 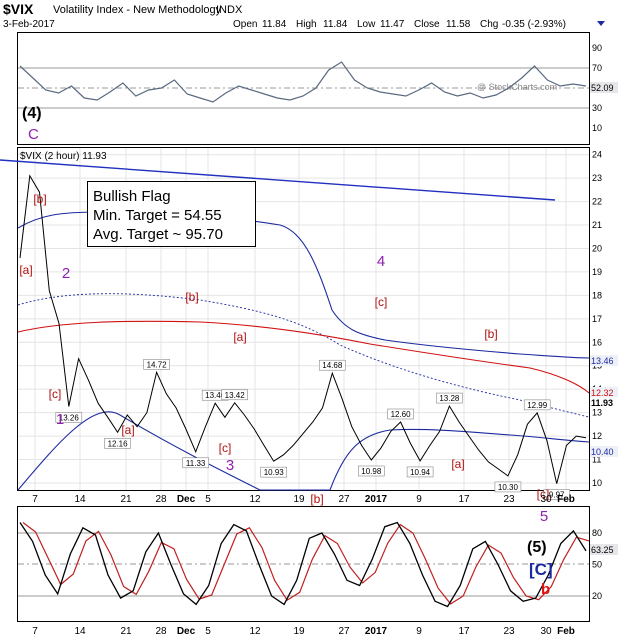 I want to click on x-tick-bottom: Dec, so click(x=186, y=631).